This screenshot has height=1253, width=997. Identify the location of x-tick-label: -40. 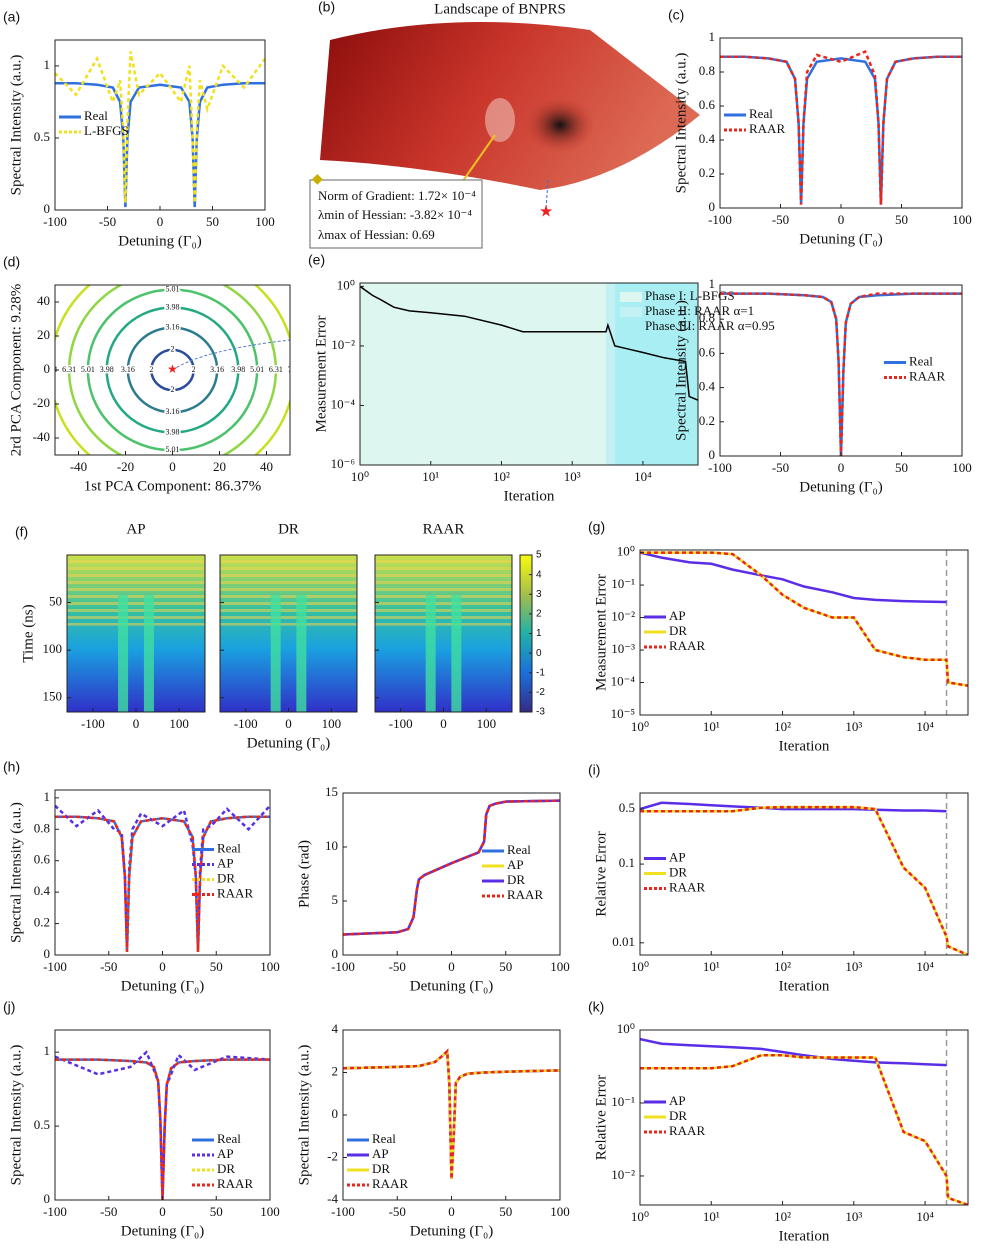
(78, 466).